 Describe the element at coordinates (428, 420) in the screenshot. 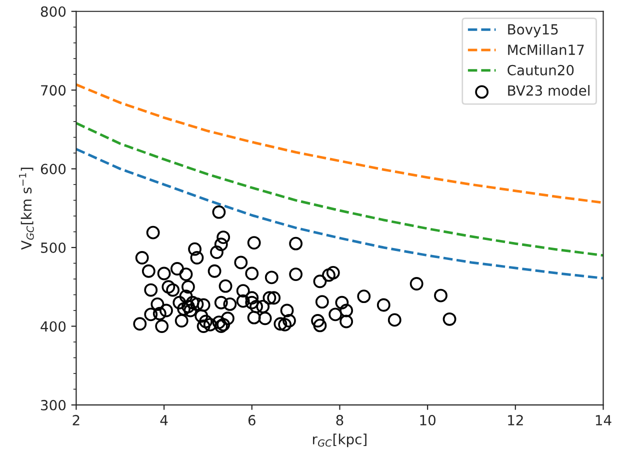

I see `x-tick-label: 10` at that location.